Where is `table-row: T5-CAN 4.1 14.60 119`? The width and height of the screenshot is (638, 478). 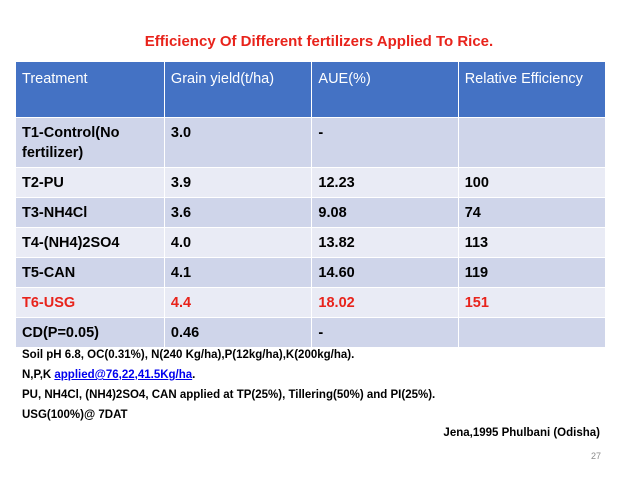 table-row: T5-CAN 4.1 14.60 119 is located at coordinates (310, 272).